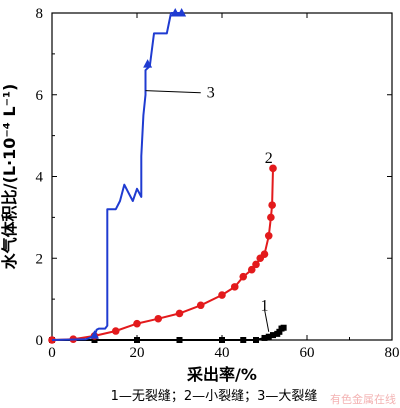 Image resolution: width=400 pixels, height=408 pixels. I want to click on x-tick-label: 0, so click(52, 353).